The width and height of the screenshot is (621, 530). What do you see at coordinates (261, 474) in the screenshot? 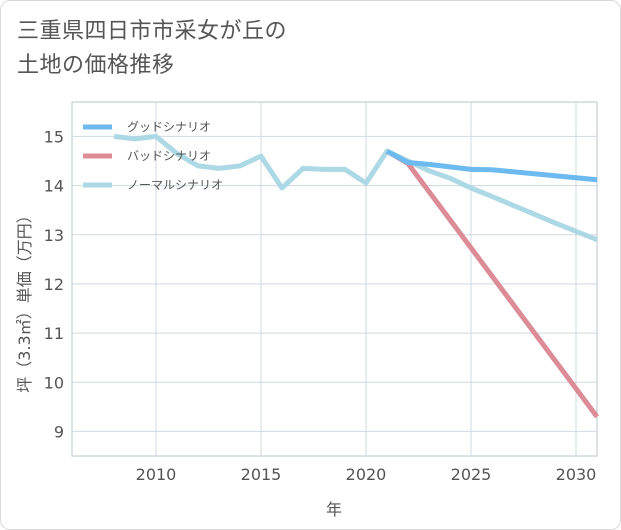
I see `x-tick-label: 2015` at bounding box center [261, 474].